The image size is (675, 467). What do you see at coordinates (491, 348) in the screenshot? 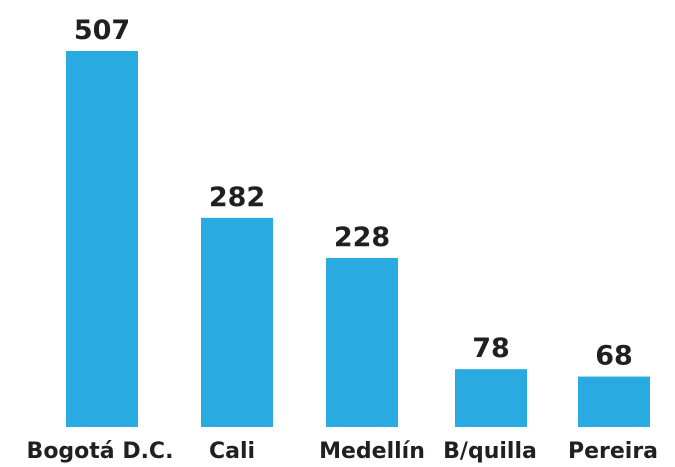
I see `value-label: 78` at bounding box center [491, 348].